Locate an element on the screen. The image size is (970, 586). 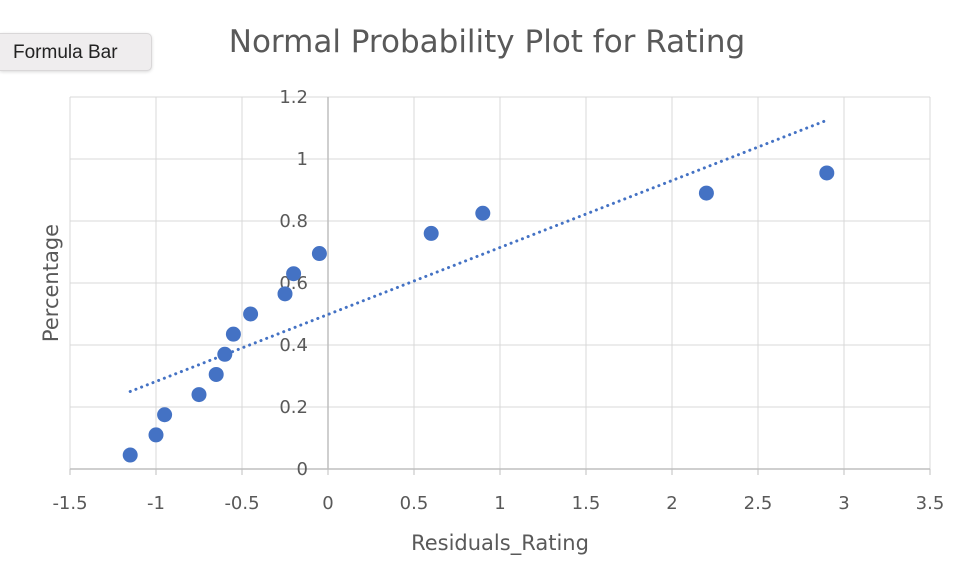
x-tick-label: 0.5 is located at coordinates (414, 503).